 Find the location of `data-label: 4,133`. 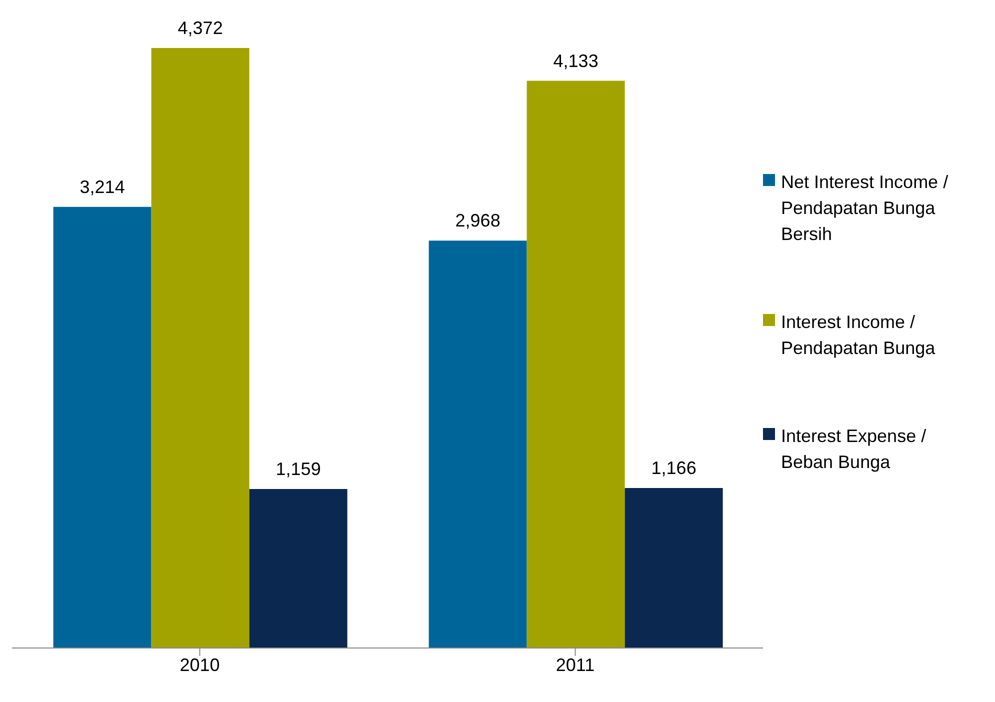

data-label: 4,133 is located at coordinates (575, 60).